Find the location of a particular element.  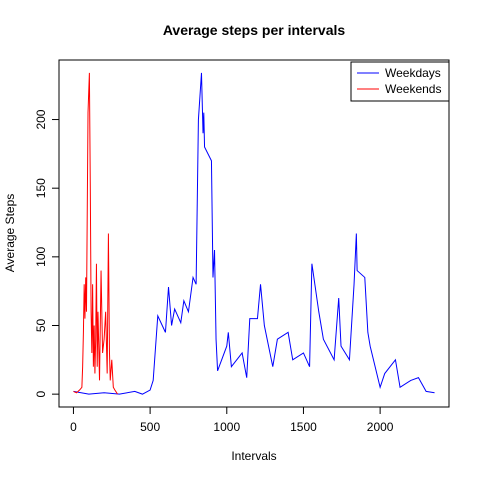

x-axis-label: Intervals is located at coordinates (253, 456).